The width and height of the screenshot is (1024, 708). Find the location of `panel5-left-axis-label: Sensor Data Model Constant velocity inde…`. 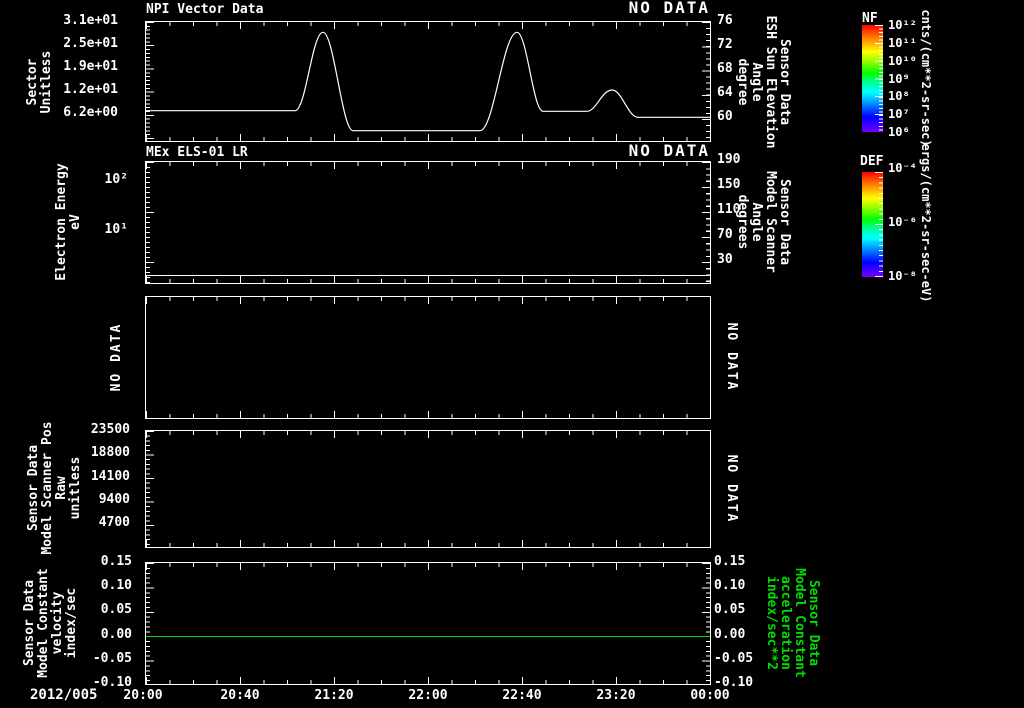

panel5-left-axis-label: Sensor Data Model Constant velocity inde… is located at coordinates (50, 623).